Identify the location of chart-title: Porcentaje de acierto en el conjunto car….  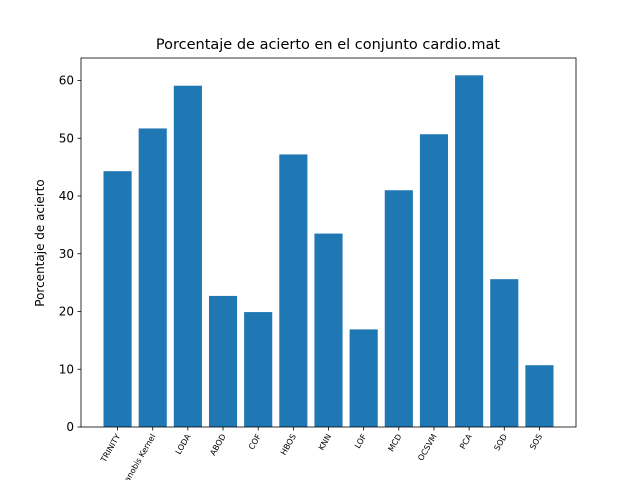
(328, 45).